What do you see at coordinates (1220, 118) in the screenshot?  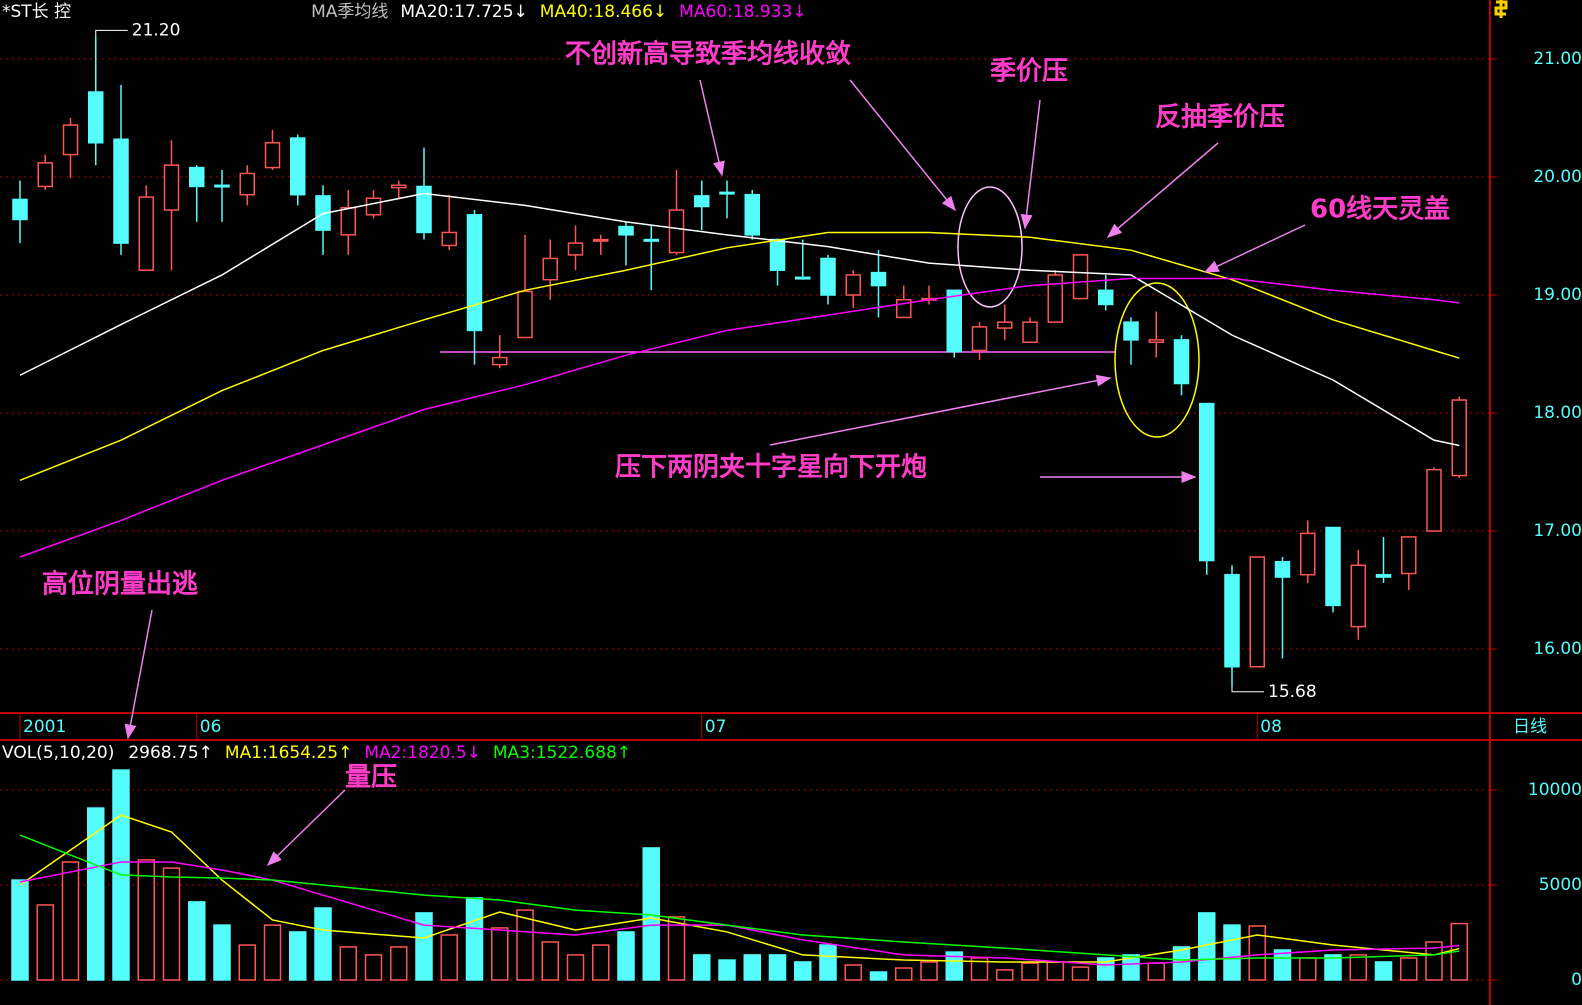 I see `annotation: 反抽季价压` at bounding box center [1220, 118].